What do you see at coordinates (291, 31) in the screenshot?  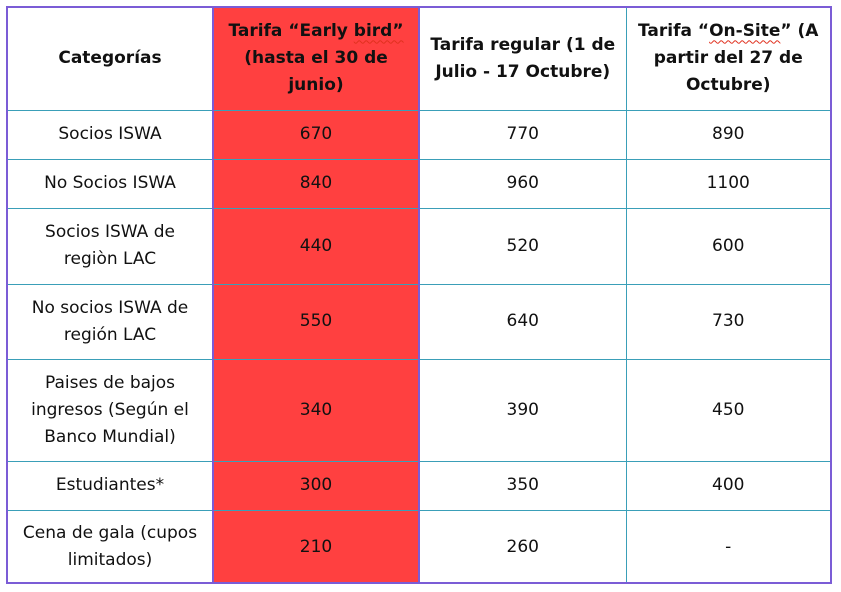 I see `header-early-prefix: Tarifa “Early` at bounding box center [291, 31].